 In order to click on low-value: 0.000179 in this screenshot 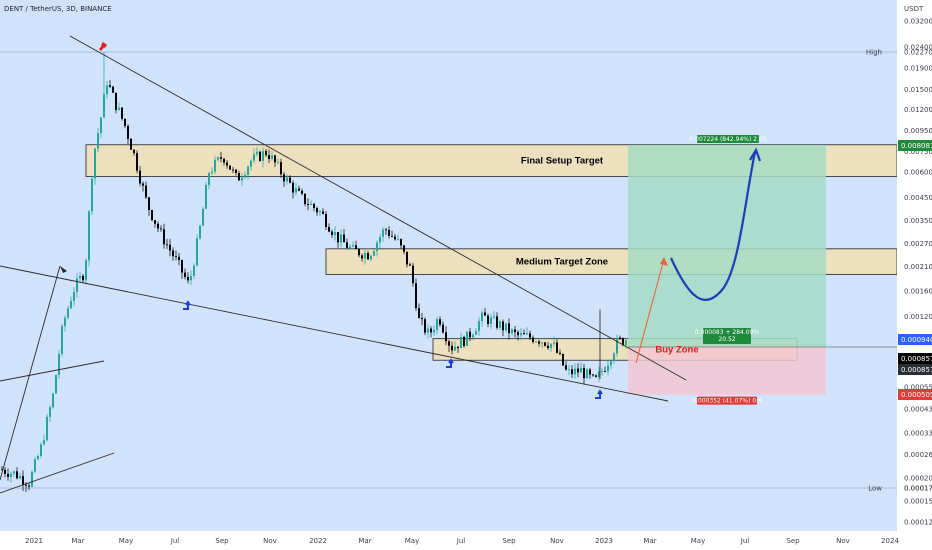, I will do `click(918, 489)`.